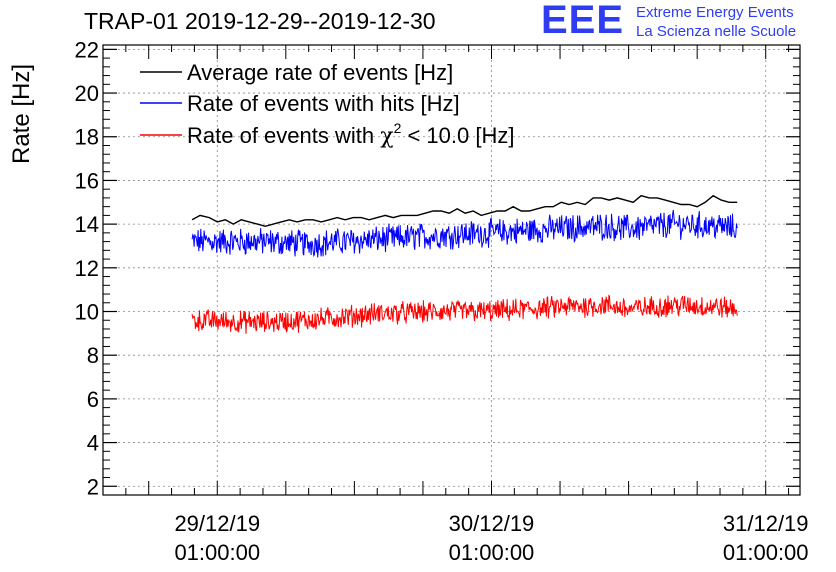  I want to click on logo-subtitle-line2: La Scienza nelle Scuole, so click(716, 31).